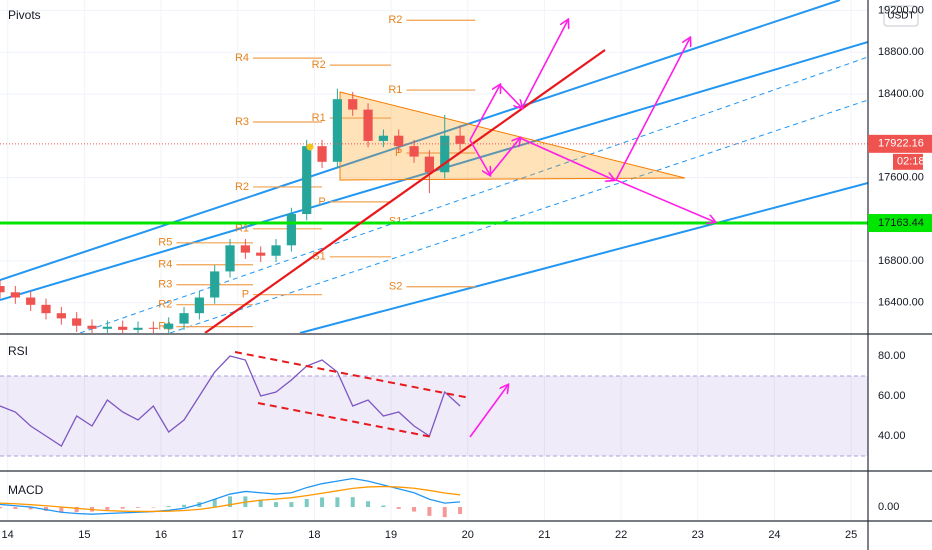 This screenshot has height=550, width=932. Describe the element at coordinates (621, 535) in the screenshot. I see `x-tick-label: 22` at that location.